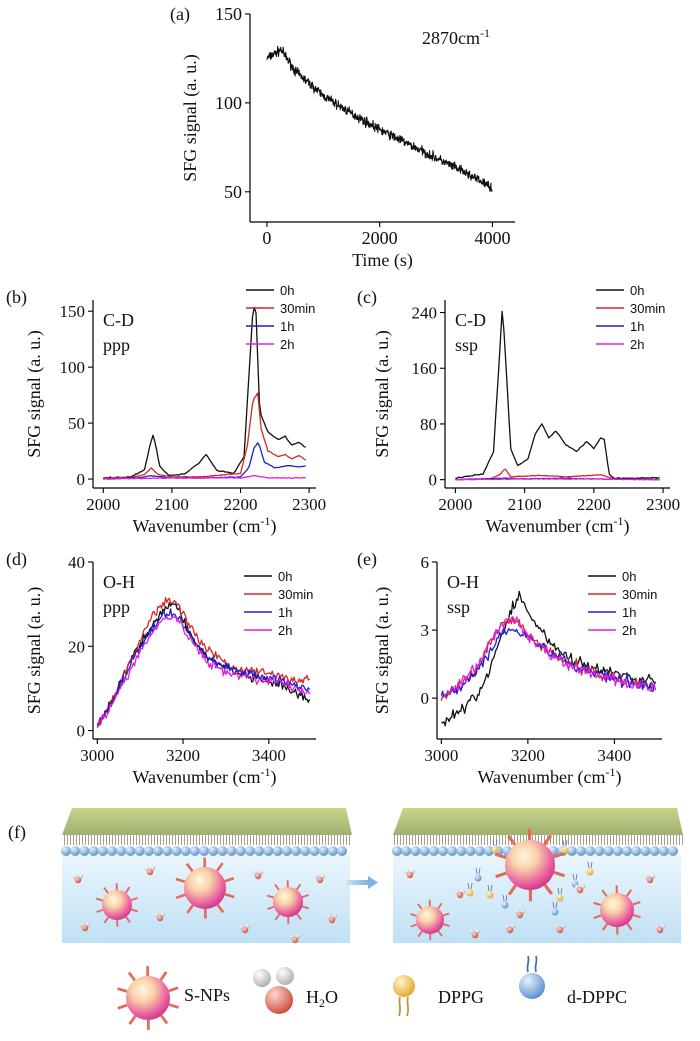 The height and width of the screenshot is (1041, 700). I want to click on dppg-lipid, so click(565, 846).